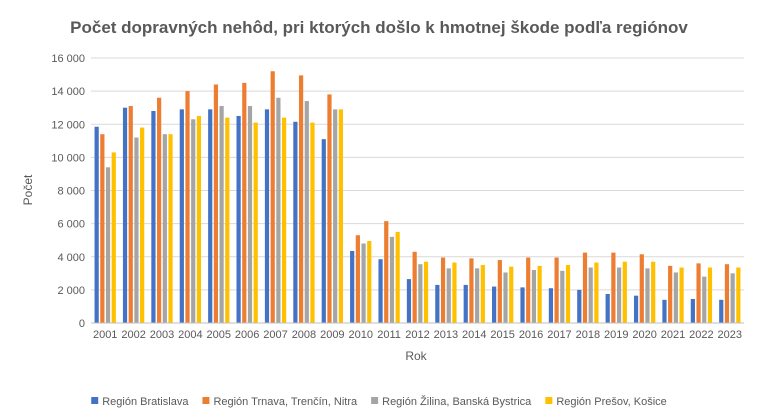 This screenshot has width=758, height=412. I want to click on x-tick-label: 2010, so click(360, 335).